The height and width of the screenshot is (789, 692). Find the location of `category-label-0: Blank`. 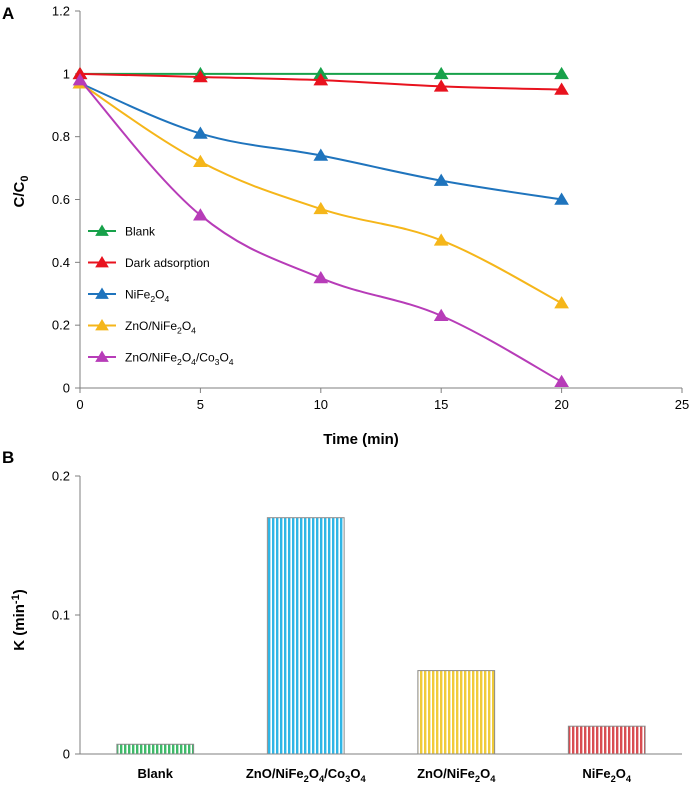

category-label-0: Blank is located at coordinates (156, 773).